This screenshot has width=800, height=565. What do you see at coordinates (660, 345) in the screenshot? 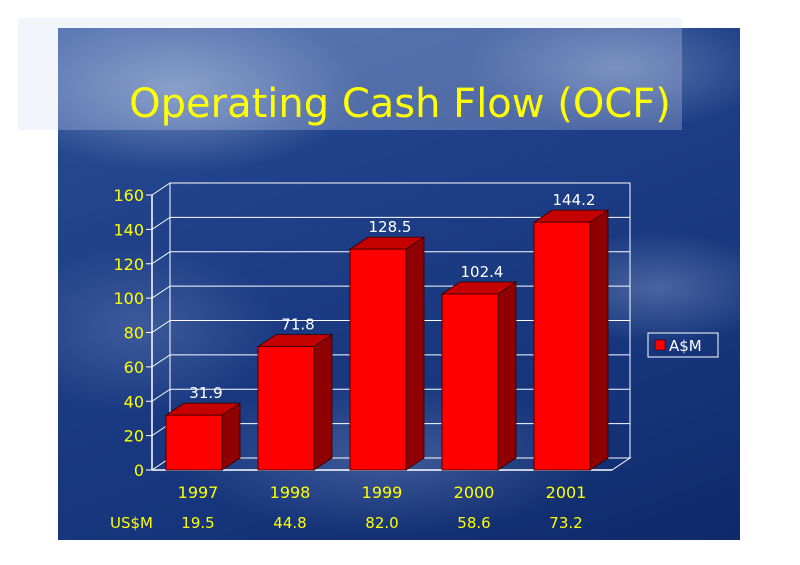
I see `legend-swatch` at bounding box center [660, 345].